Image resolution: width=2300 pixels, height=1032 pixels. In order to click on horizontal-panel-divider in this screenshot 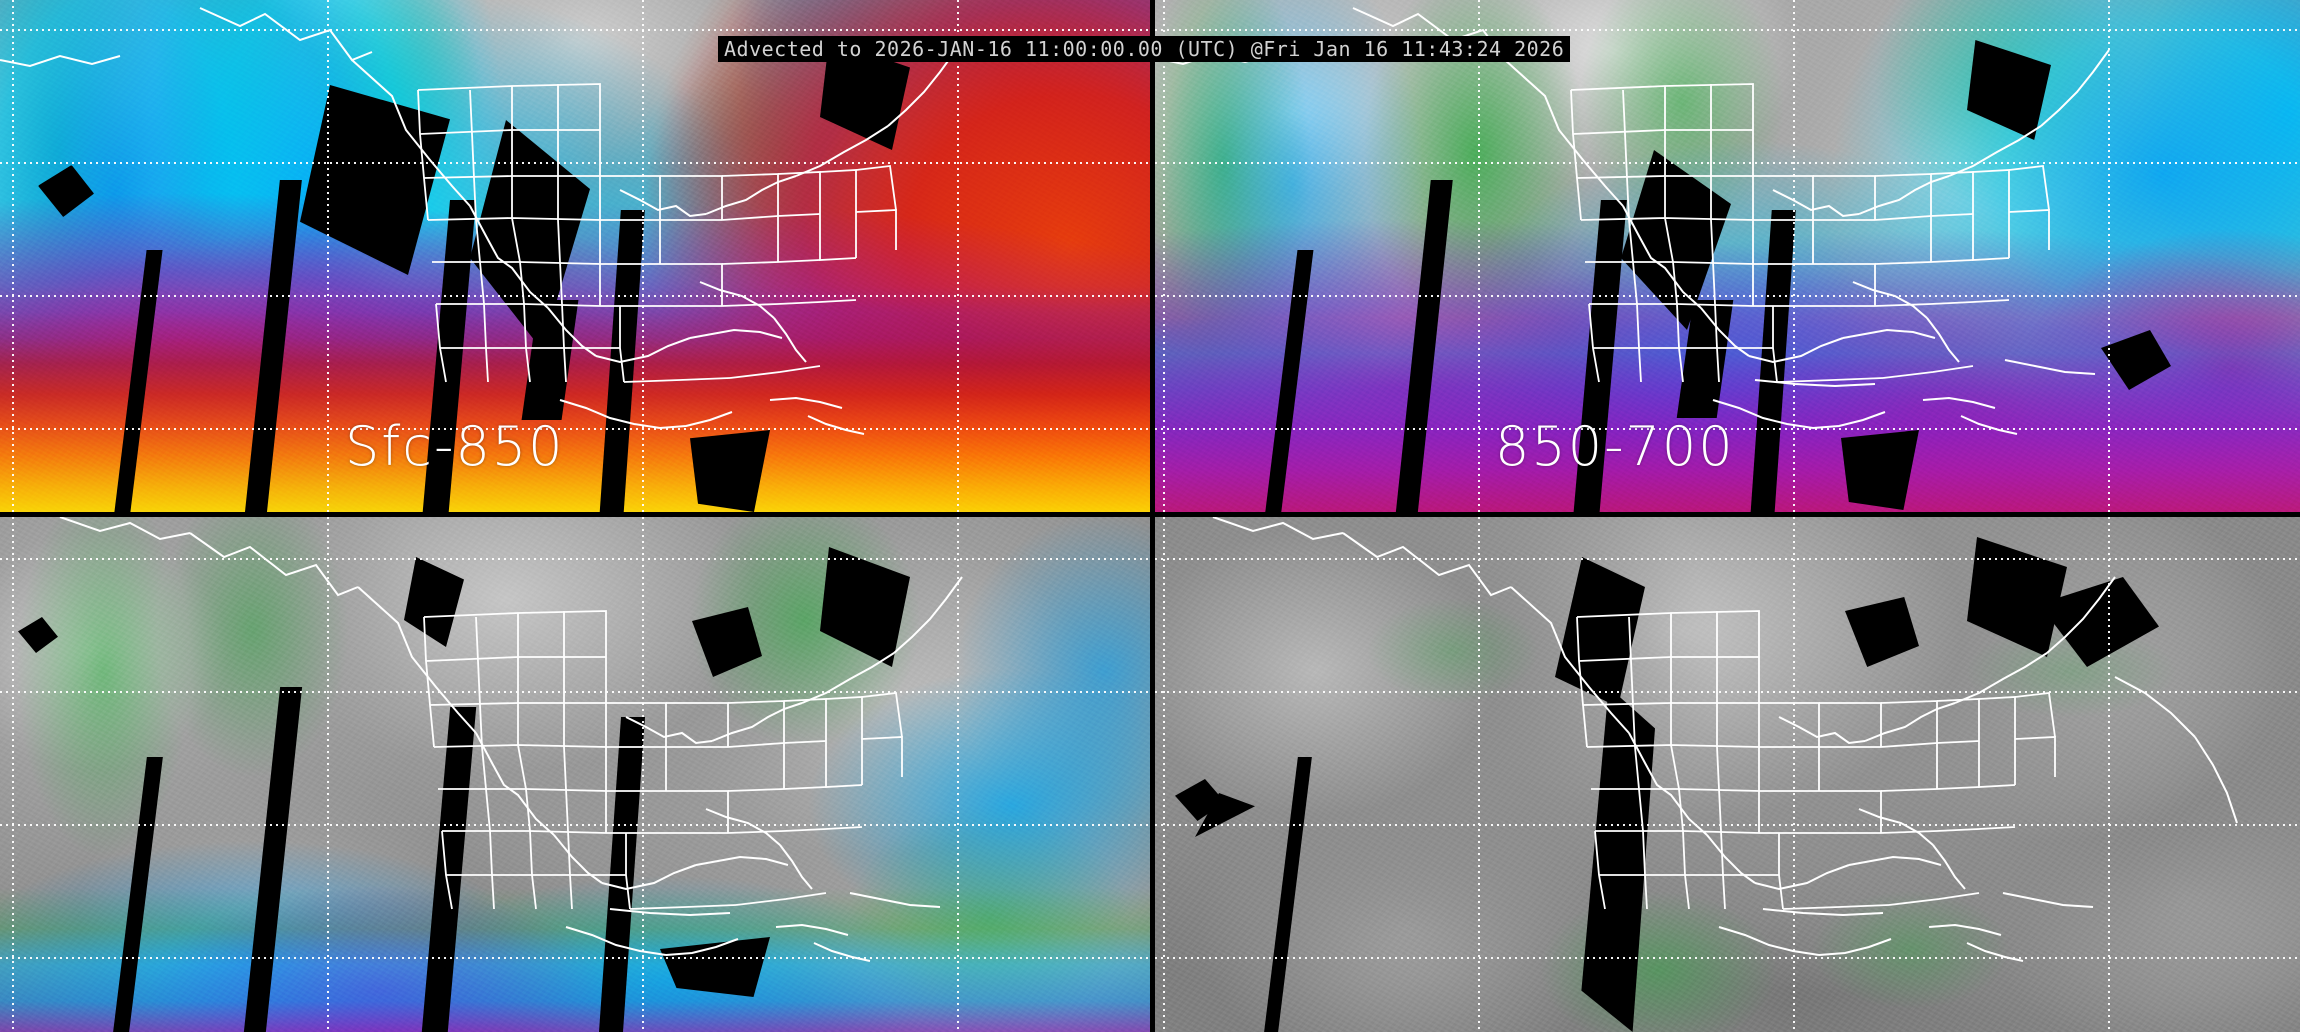, I will do `click(1150, 514)`.